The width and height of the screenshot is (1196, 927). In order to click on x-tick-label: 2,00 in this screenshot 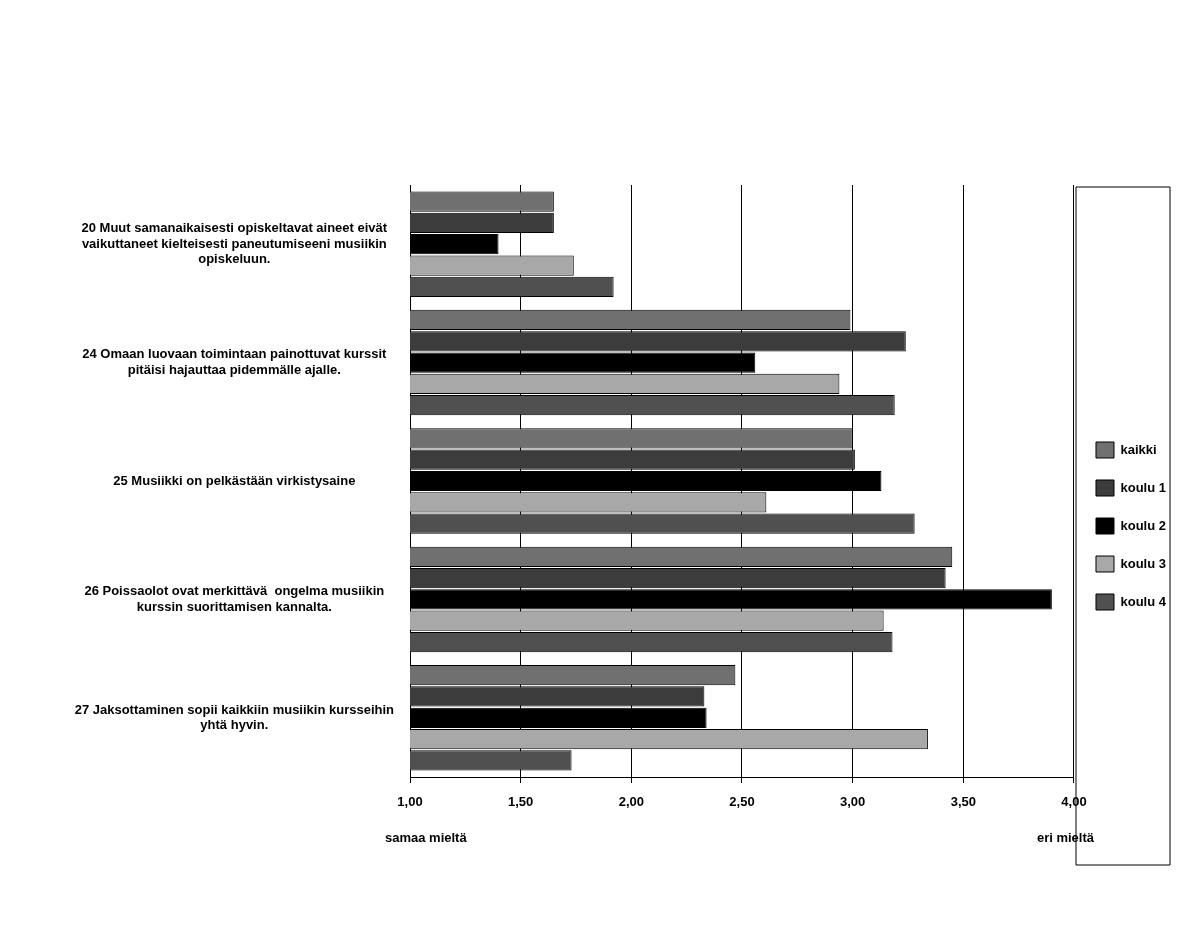, I will do `click(631, 802)`.